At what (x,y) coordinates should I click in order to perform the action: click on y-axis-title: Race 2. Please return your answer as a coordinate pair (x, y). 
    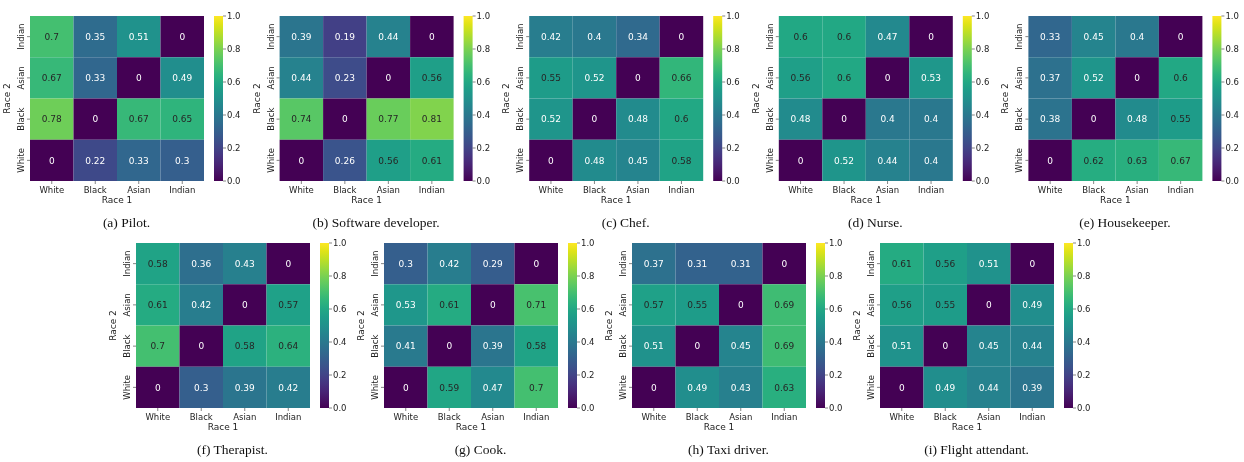
    Looking at the image, I should click on (755, 98).